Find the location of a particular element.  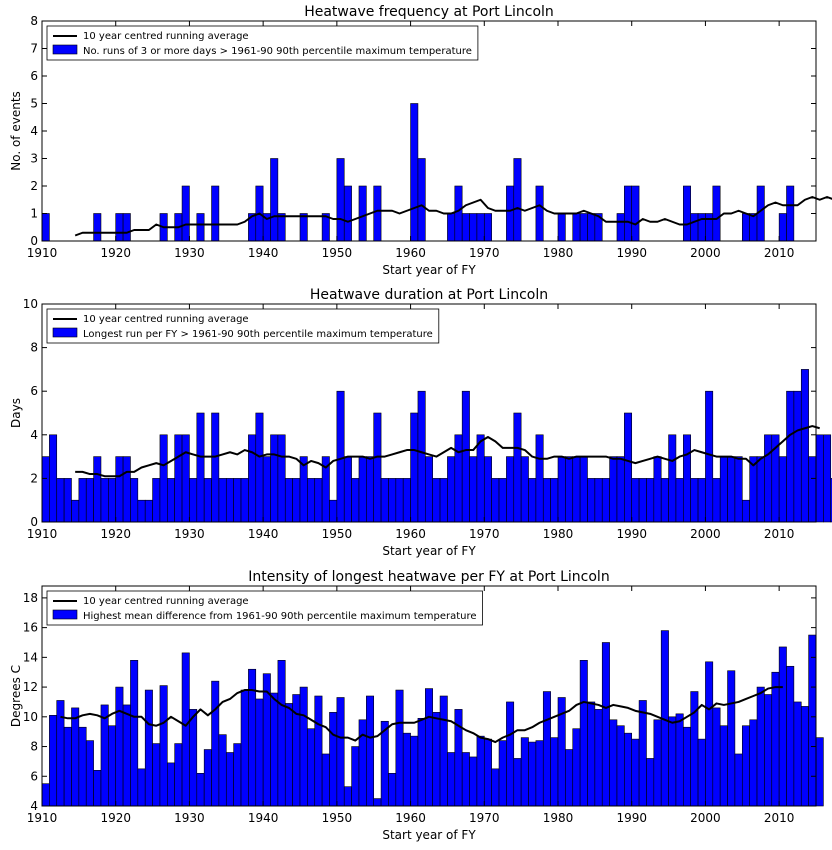

y-axis-label: Days is located at coordinates (16, 413).